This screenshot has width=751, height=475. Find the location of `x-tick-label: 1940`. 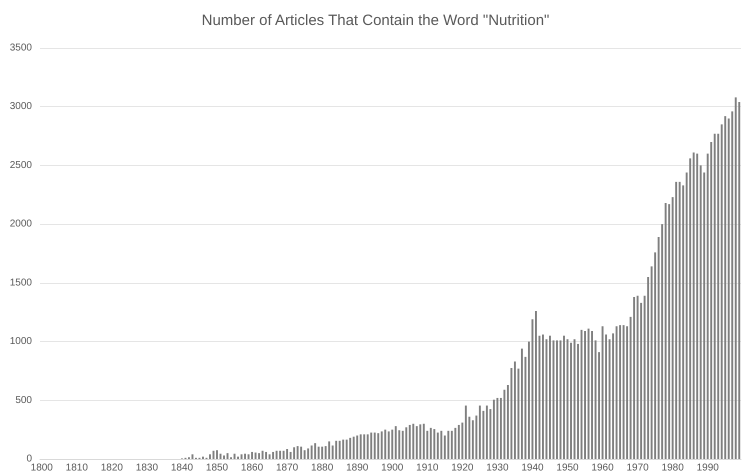

x-tick-label: 1940 is located at coordinates (532, 468).